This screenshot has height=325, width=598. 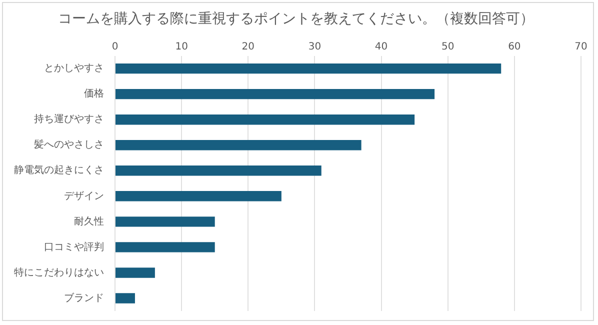 I want to click on x-tick-label: 50, so click(x=447, y=46).